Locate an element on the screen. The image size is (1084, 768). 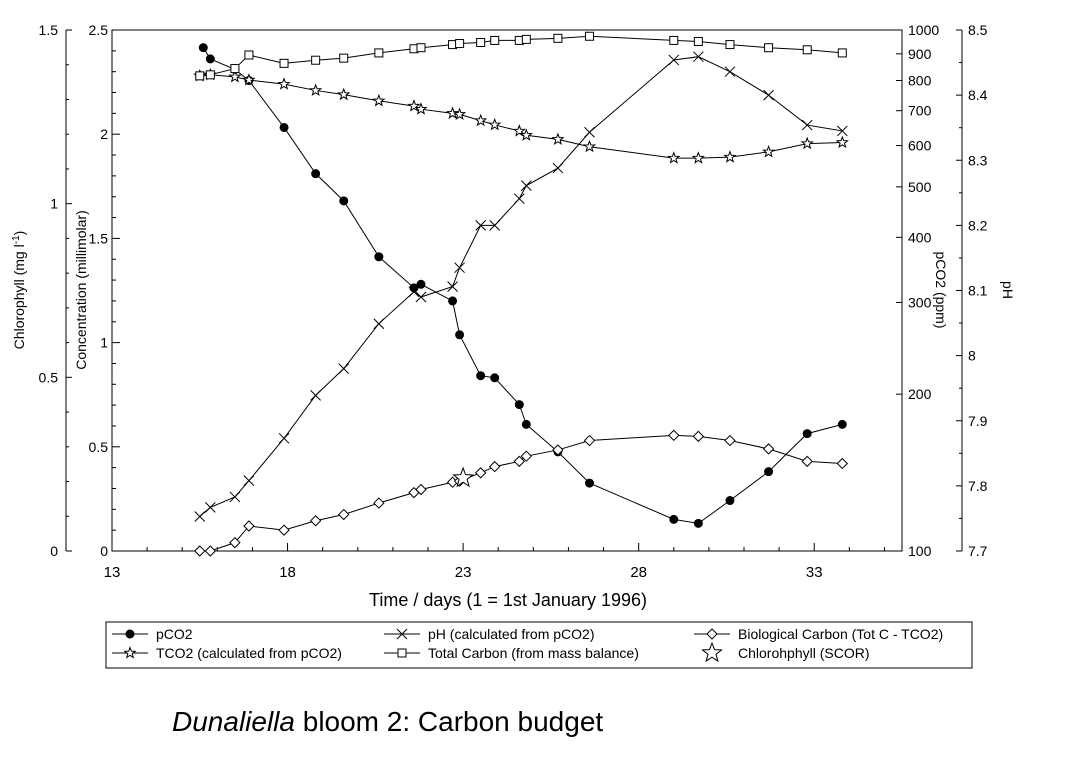
ph-tick-label: 8.5 is located at coordinates (978, 30).